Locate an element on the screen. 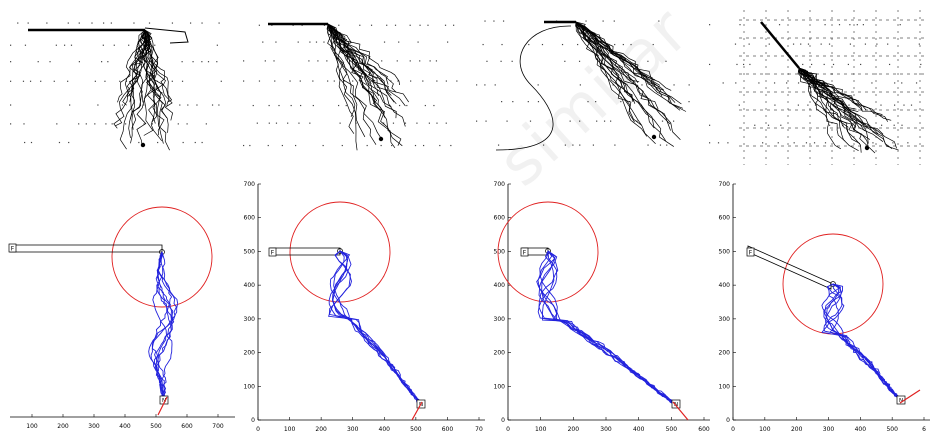 This screenshot has height=446, width=933. x-tick-label: 6 is located at coordinates (924, 429).